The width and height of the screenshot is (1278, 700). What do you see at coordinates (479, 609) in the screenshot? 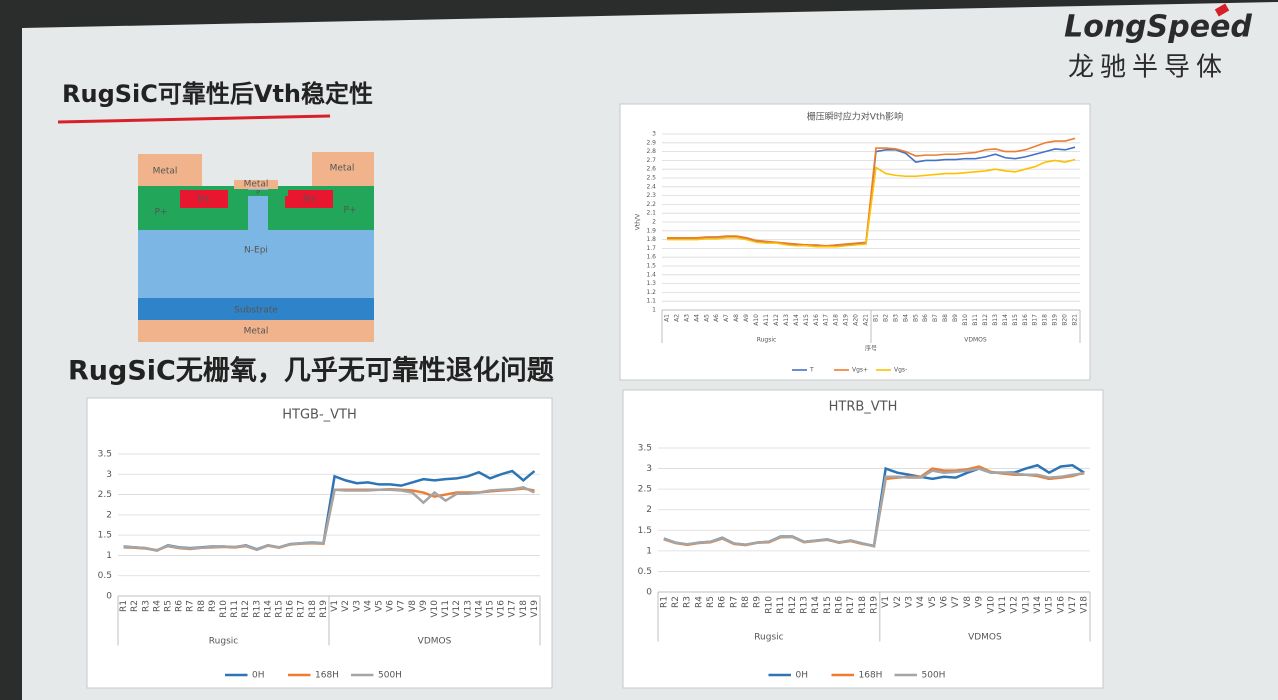
I see `x-tick-label: V14` at bounding box center [479, 609].